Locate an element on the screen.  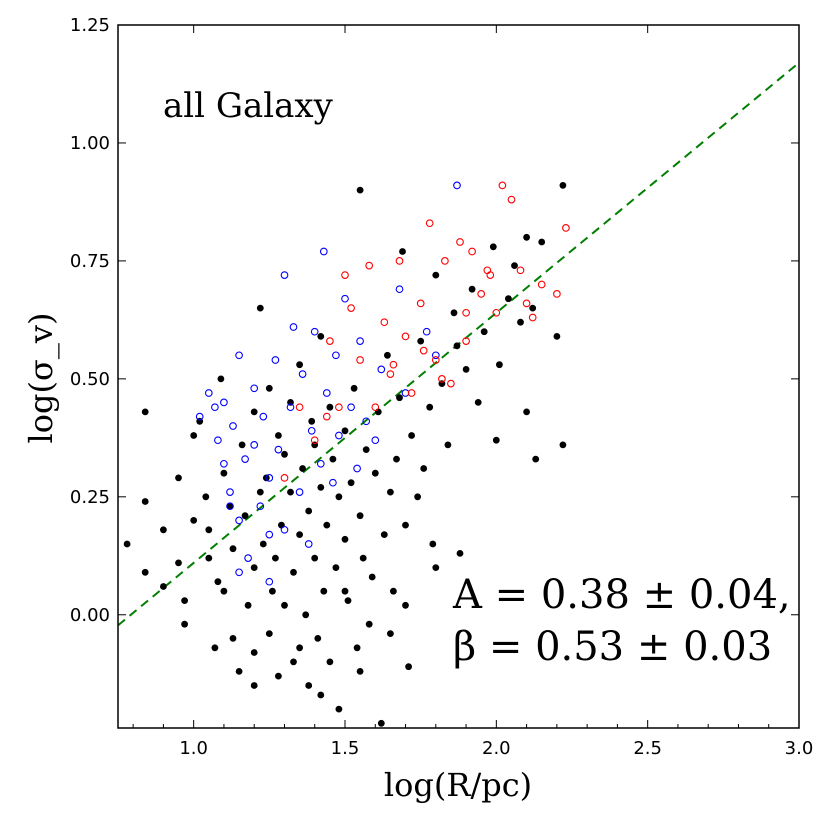
y-tick-label: 0.50 is located at coordinates (90, 379).